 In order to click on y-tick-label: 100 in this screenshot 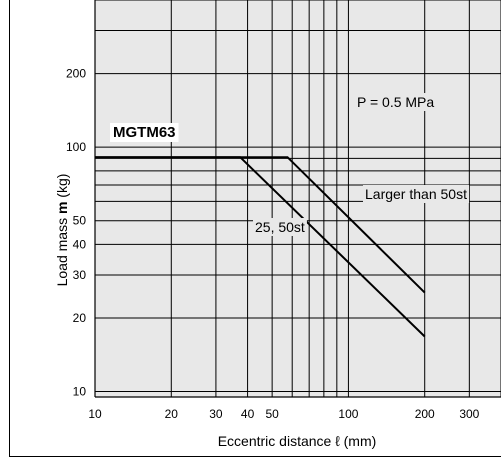, I will do `click(76, 147)`.